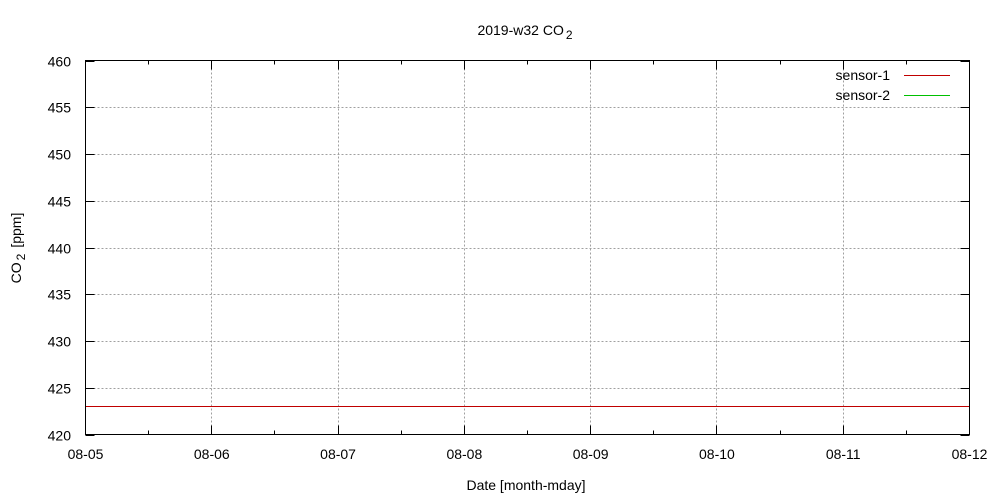  Describe the element at coordinates (525, 485) in the screenshot. I see `x-axis-label: Date [month-mday]` at that location.